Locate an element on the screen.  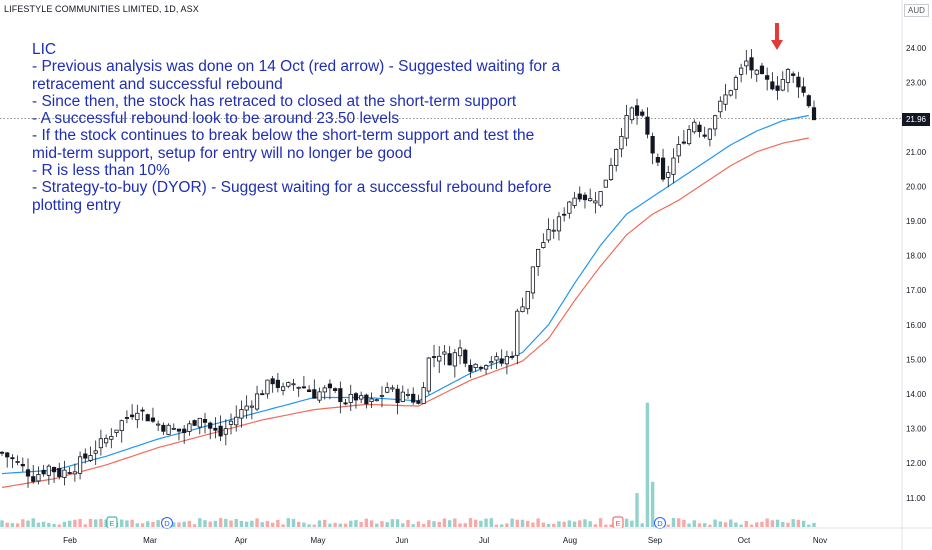
y-tick-label: 14.00 is located at coordinates (916, 394).